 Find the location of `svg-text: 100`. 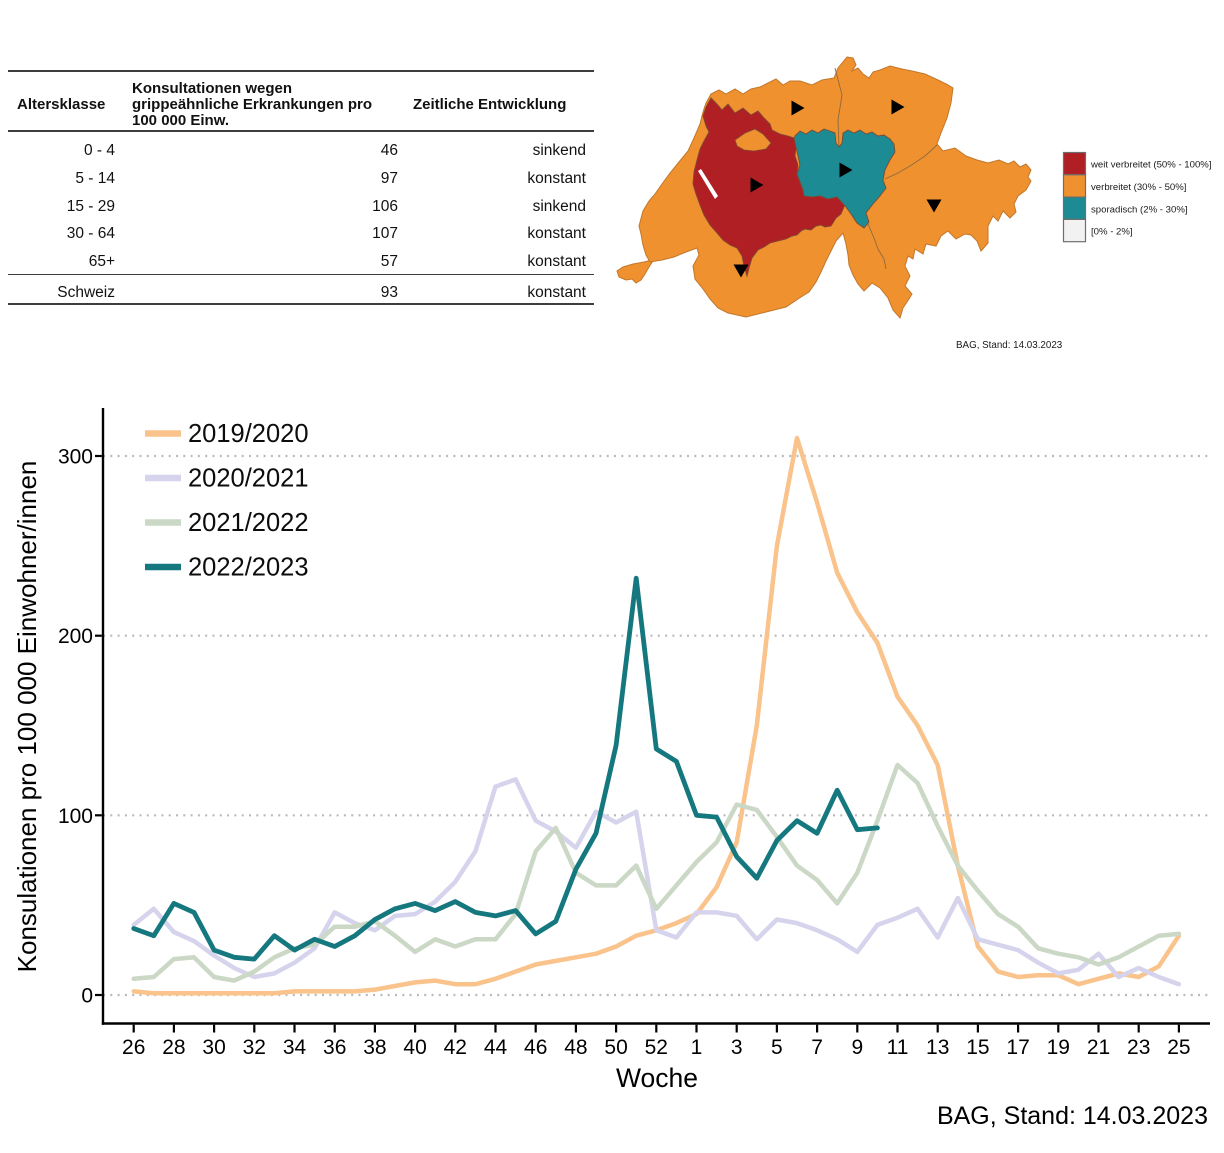

svg-text: 100 is located at coordinates (75, 816).